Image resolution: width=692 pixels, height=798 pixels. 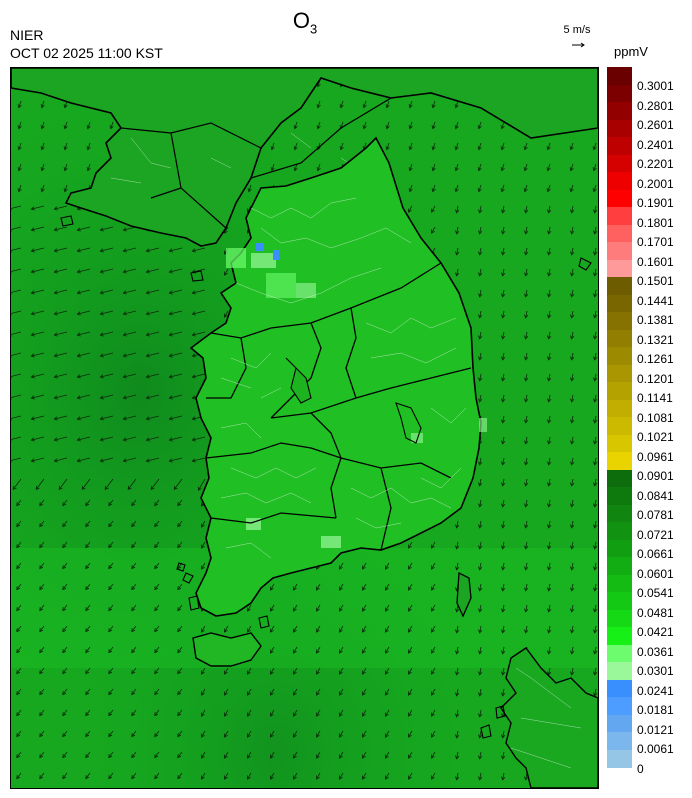 What do you see at coordinates (655, 320) in the screenshot?
I see `legend-label: 0.1381` at bounding box center [655, 320].